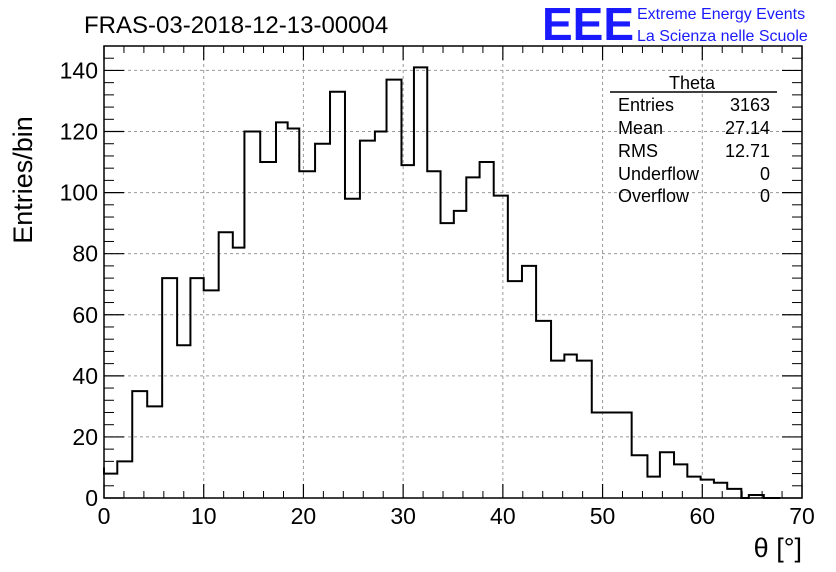 This screenshot has height=572, width=836. Describe the element at coordinates (403, 516) in the screenshot. I see `x-tick-label: 30` at that location.